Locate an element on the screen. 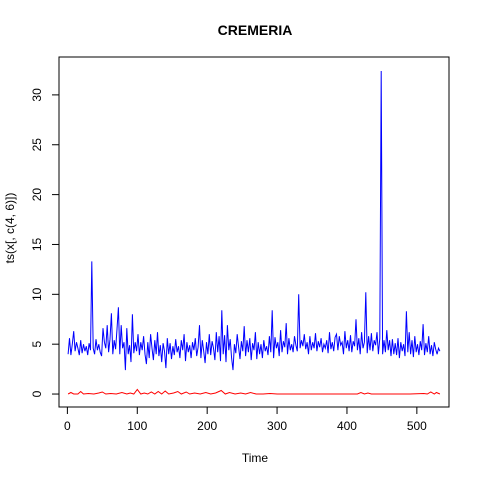 Image resolution: width=480 pixels, height=480 pixels. y-tick-label: 15 is located at coordinates (37, 244).